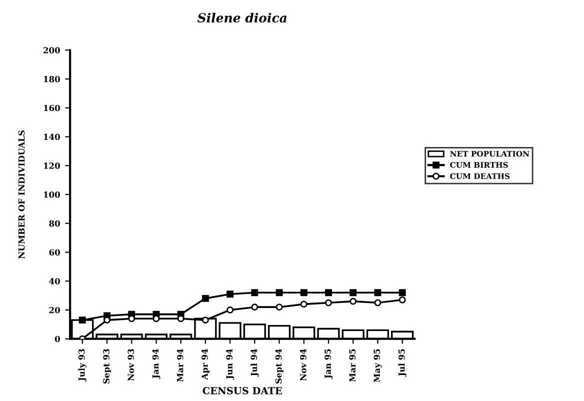  I want to click on x-tick-label: Jan 94, so click(156, 364).